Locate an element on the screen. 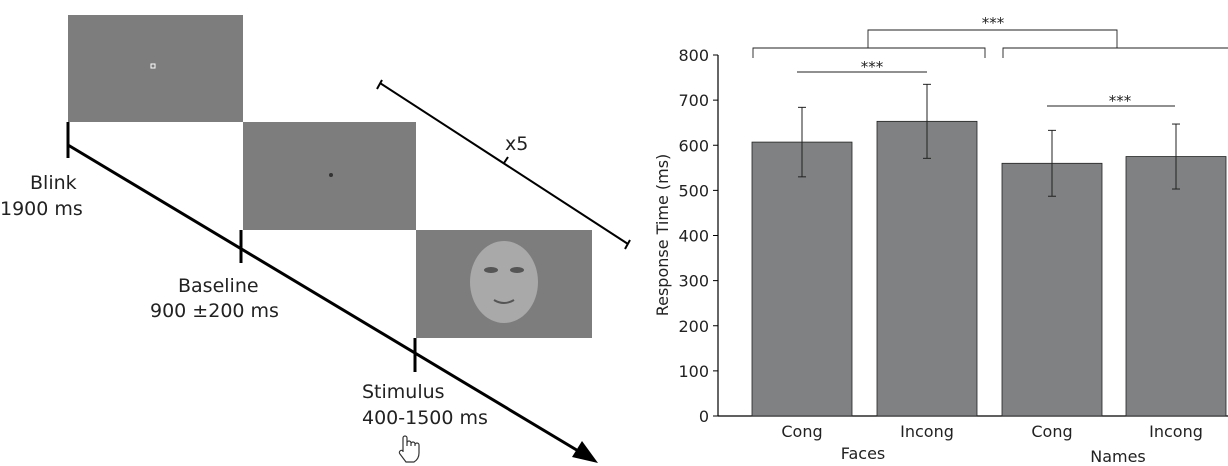  y-tick-label: 600 is located at coordinates (693, 145).